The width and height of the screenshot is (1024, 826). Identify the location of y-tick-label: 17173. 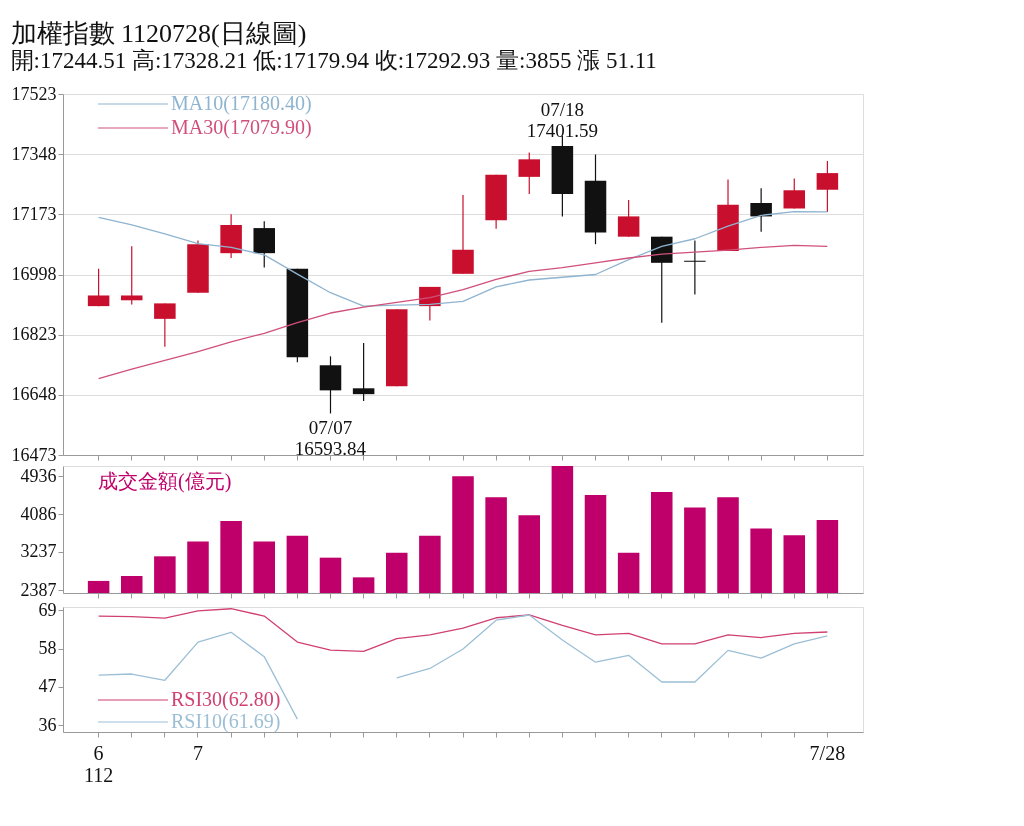
(34, 213).